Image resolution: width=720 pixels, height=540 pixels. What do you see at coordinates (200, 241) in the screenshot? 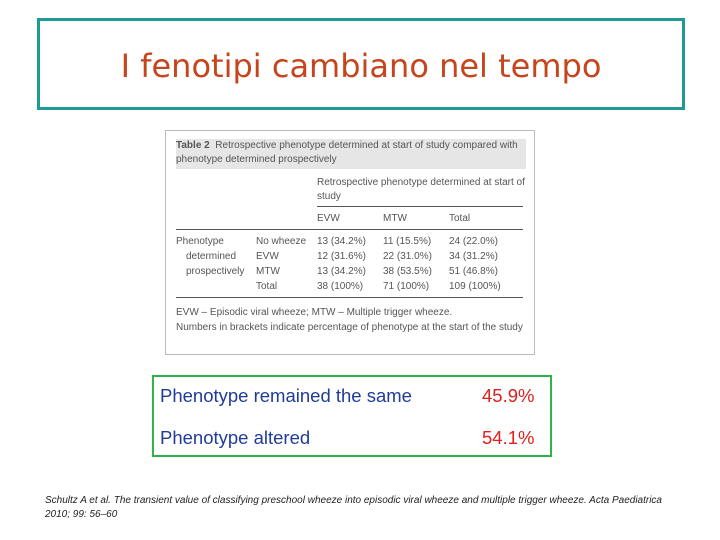
I see `row-header: Phenotype` at bounding box center [200, 241].